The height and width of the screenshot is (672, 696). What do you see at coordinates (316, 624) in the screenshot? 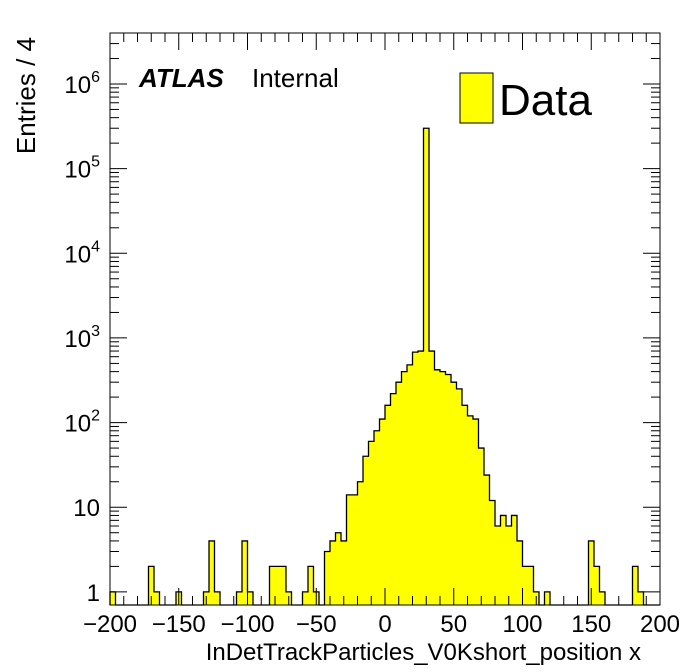
I see `x-tick-label: −50` at bounding box center [316, 624].